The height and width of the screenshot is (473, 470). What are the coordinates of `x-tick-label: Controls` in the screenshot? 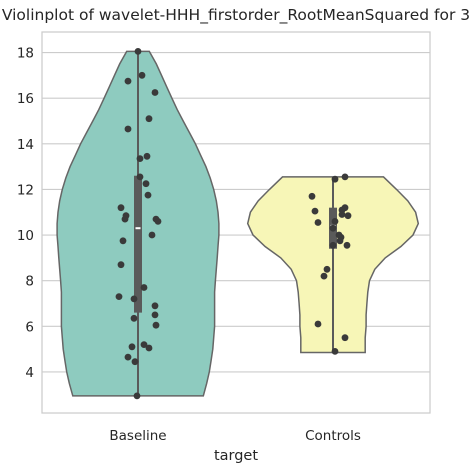 It's located at (333, 436).